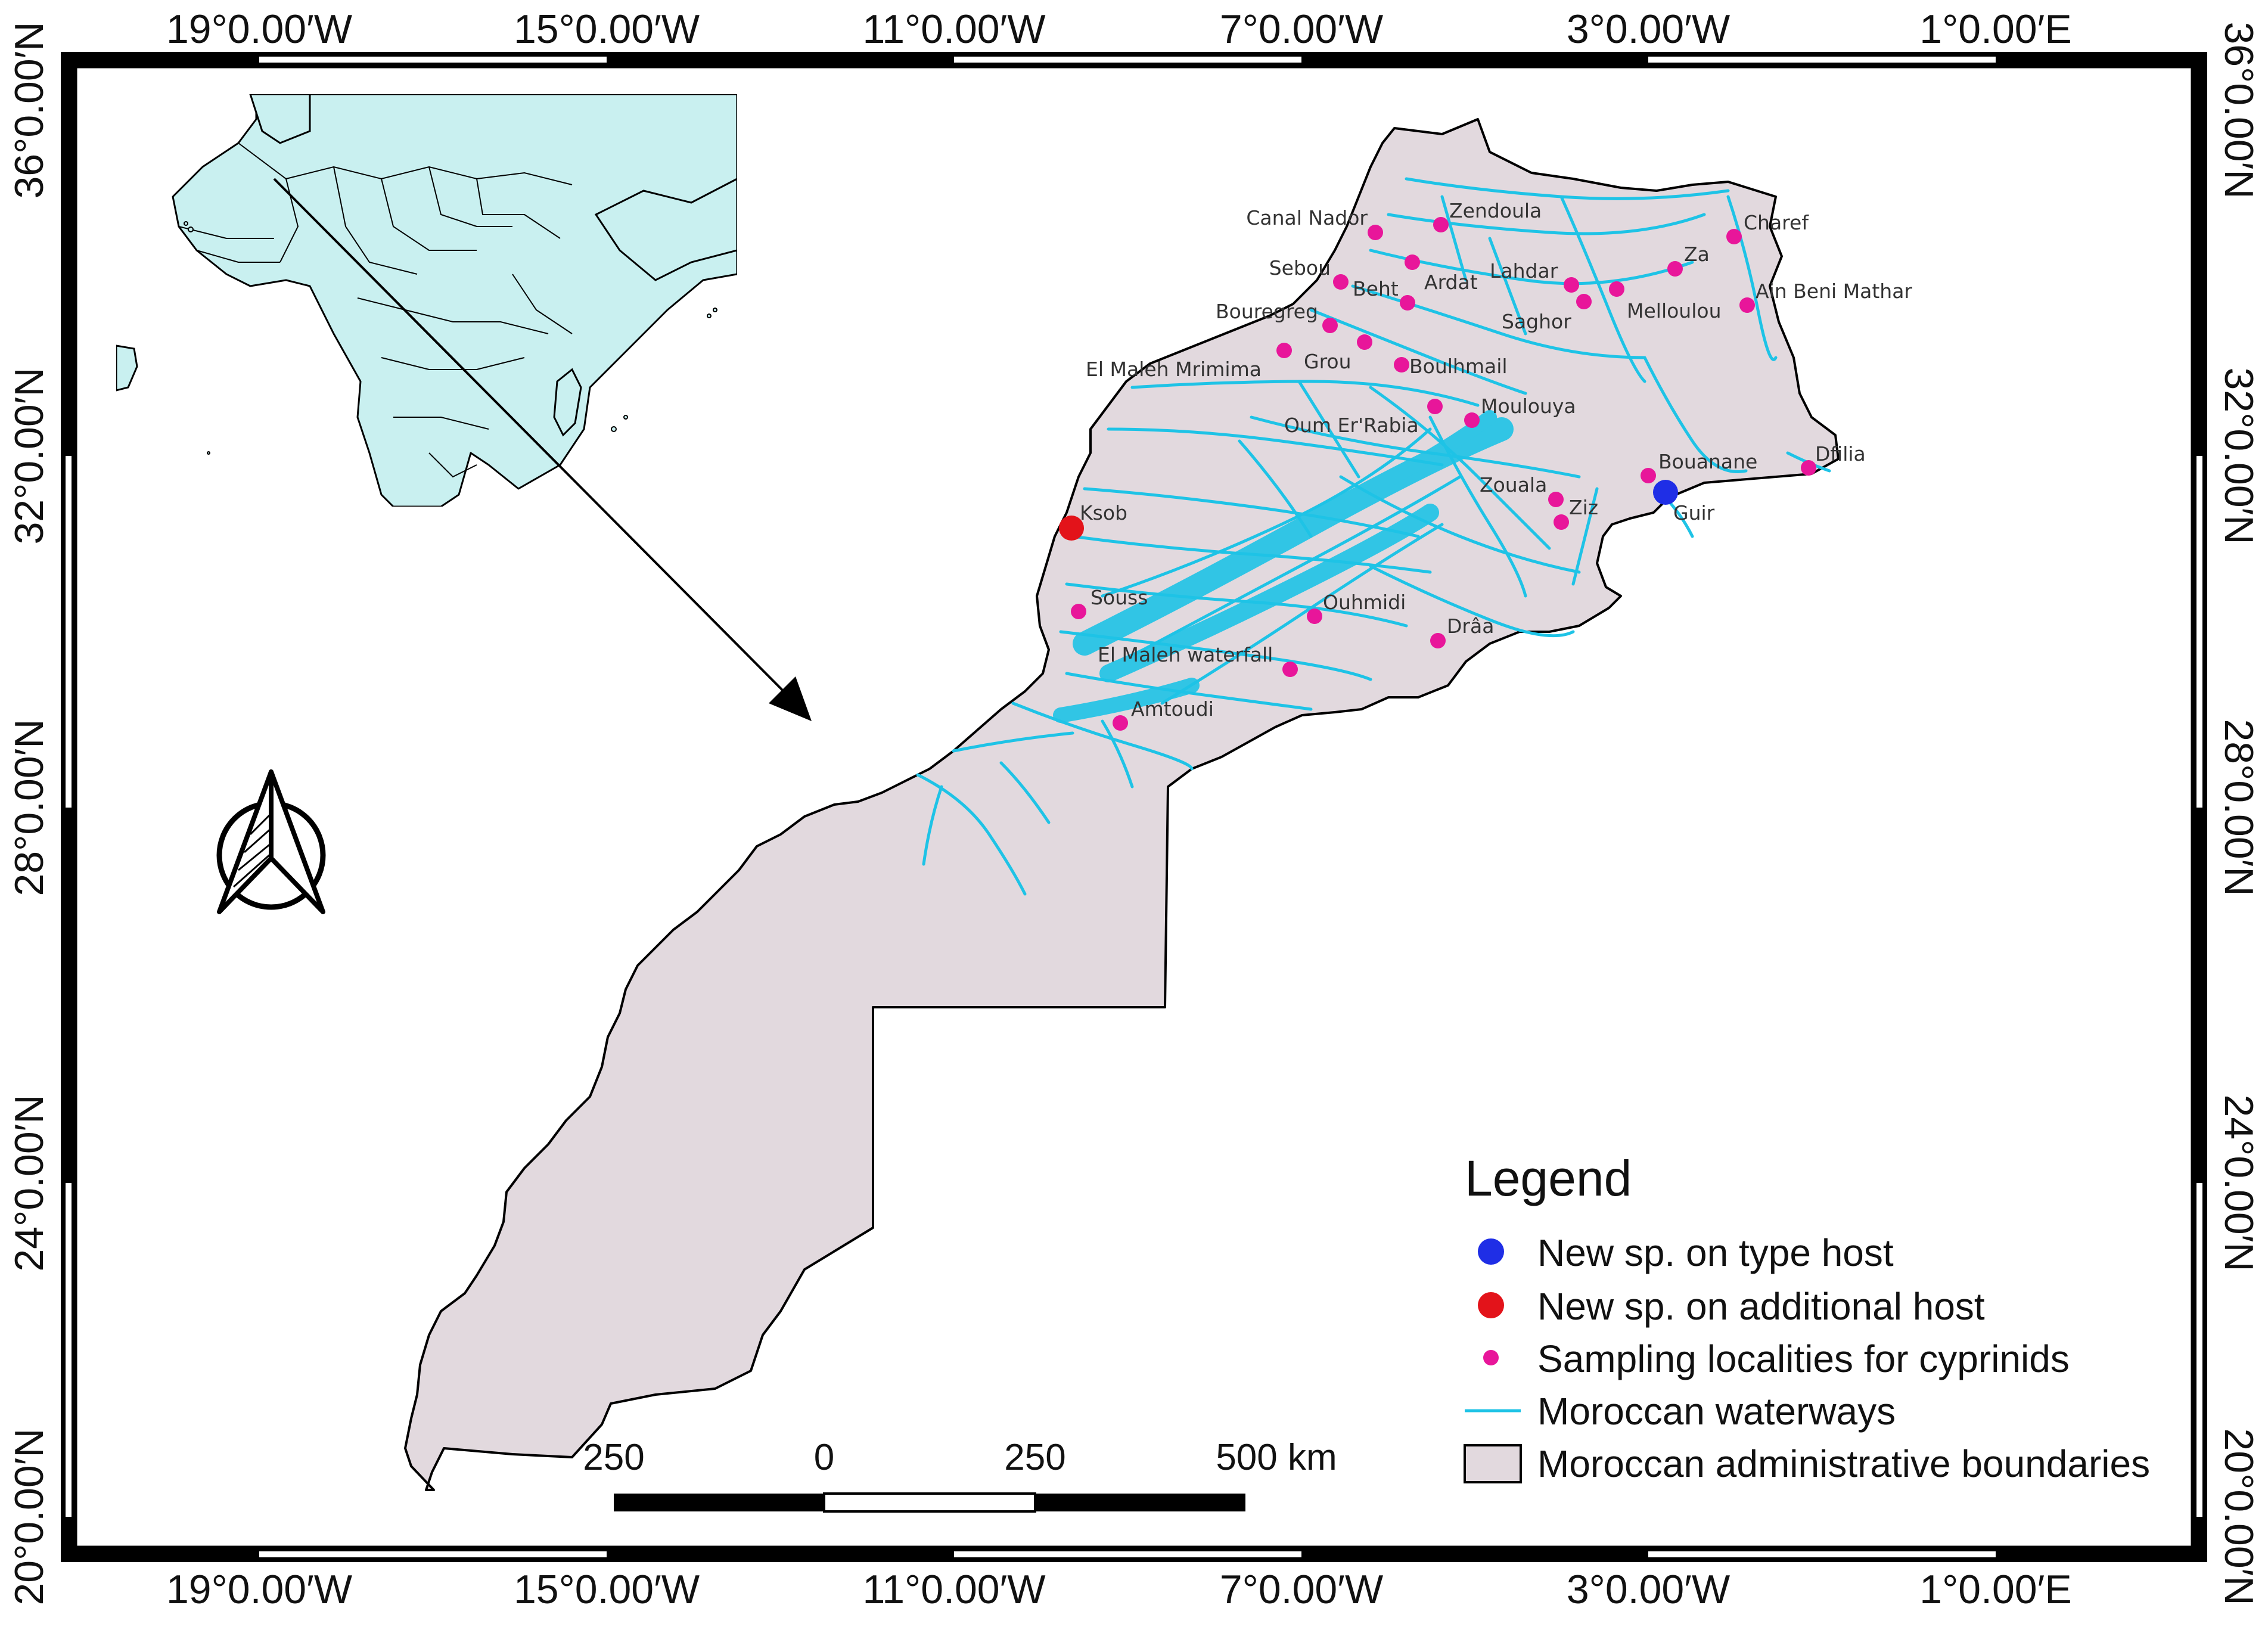 The width and height of the screenshot is (2268, 1636). I want to click on site-label: Ziz, so click(1583, 507).